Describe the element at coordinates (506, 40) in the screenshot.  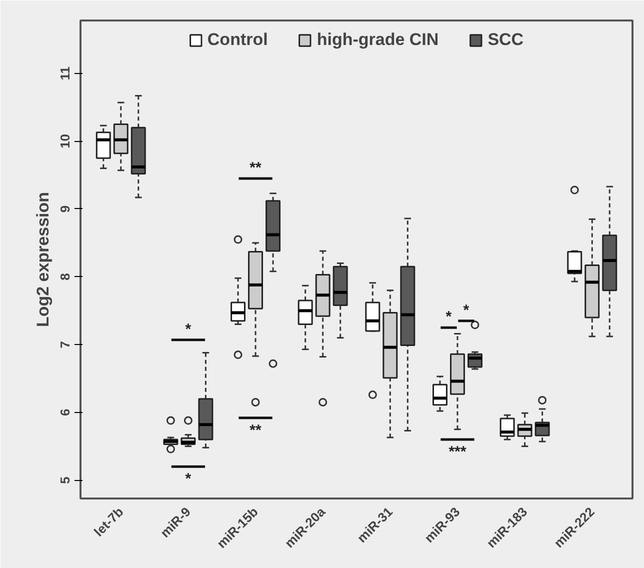
I see `legend-label: SCC` at that location.